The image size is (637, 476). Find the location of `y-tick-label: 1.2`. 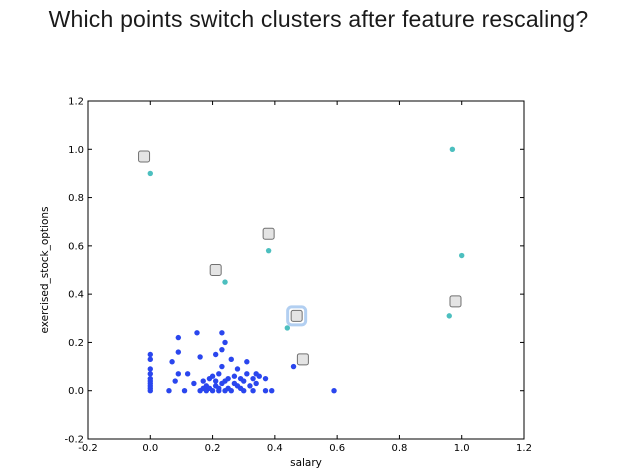

y-tick-label: 1.2 is located at coordinates (76, 102).